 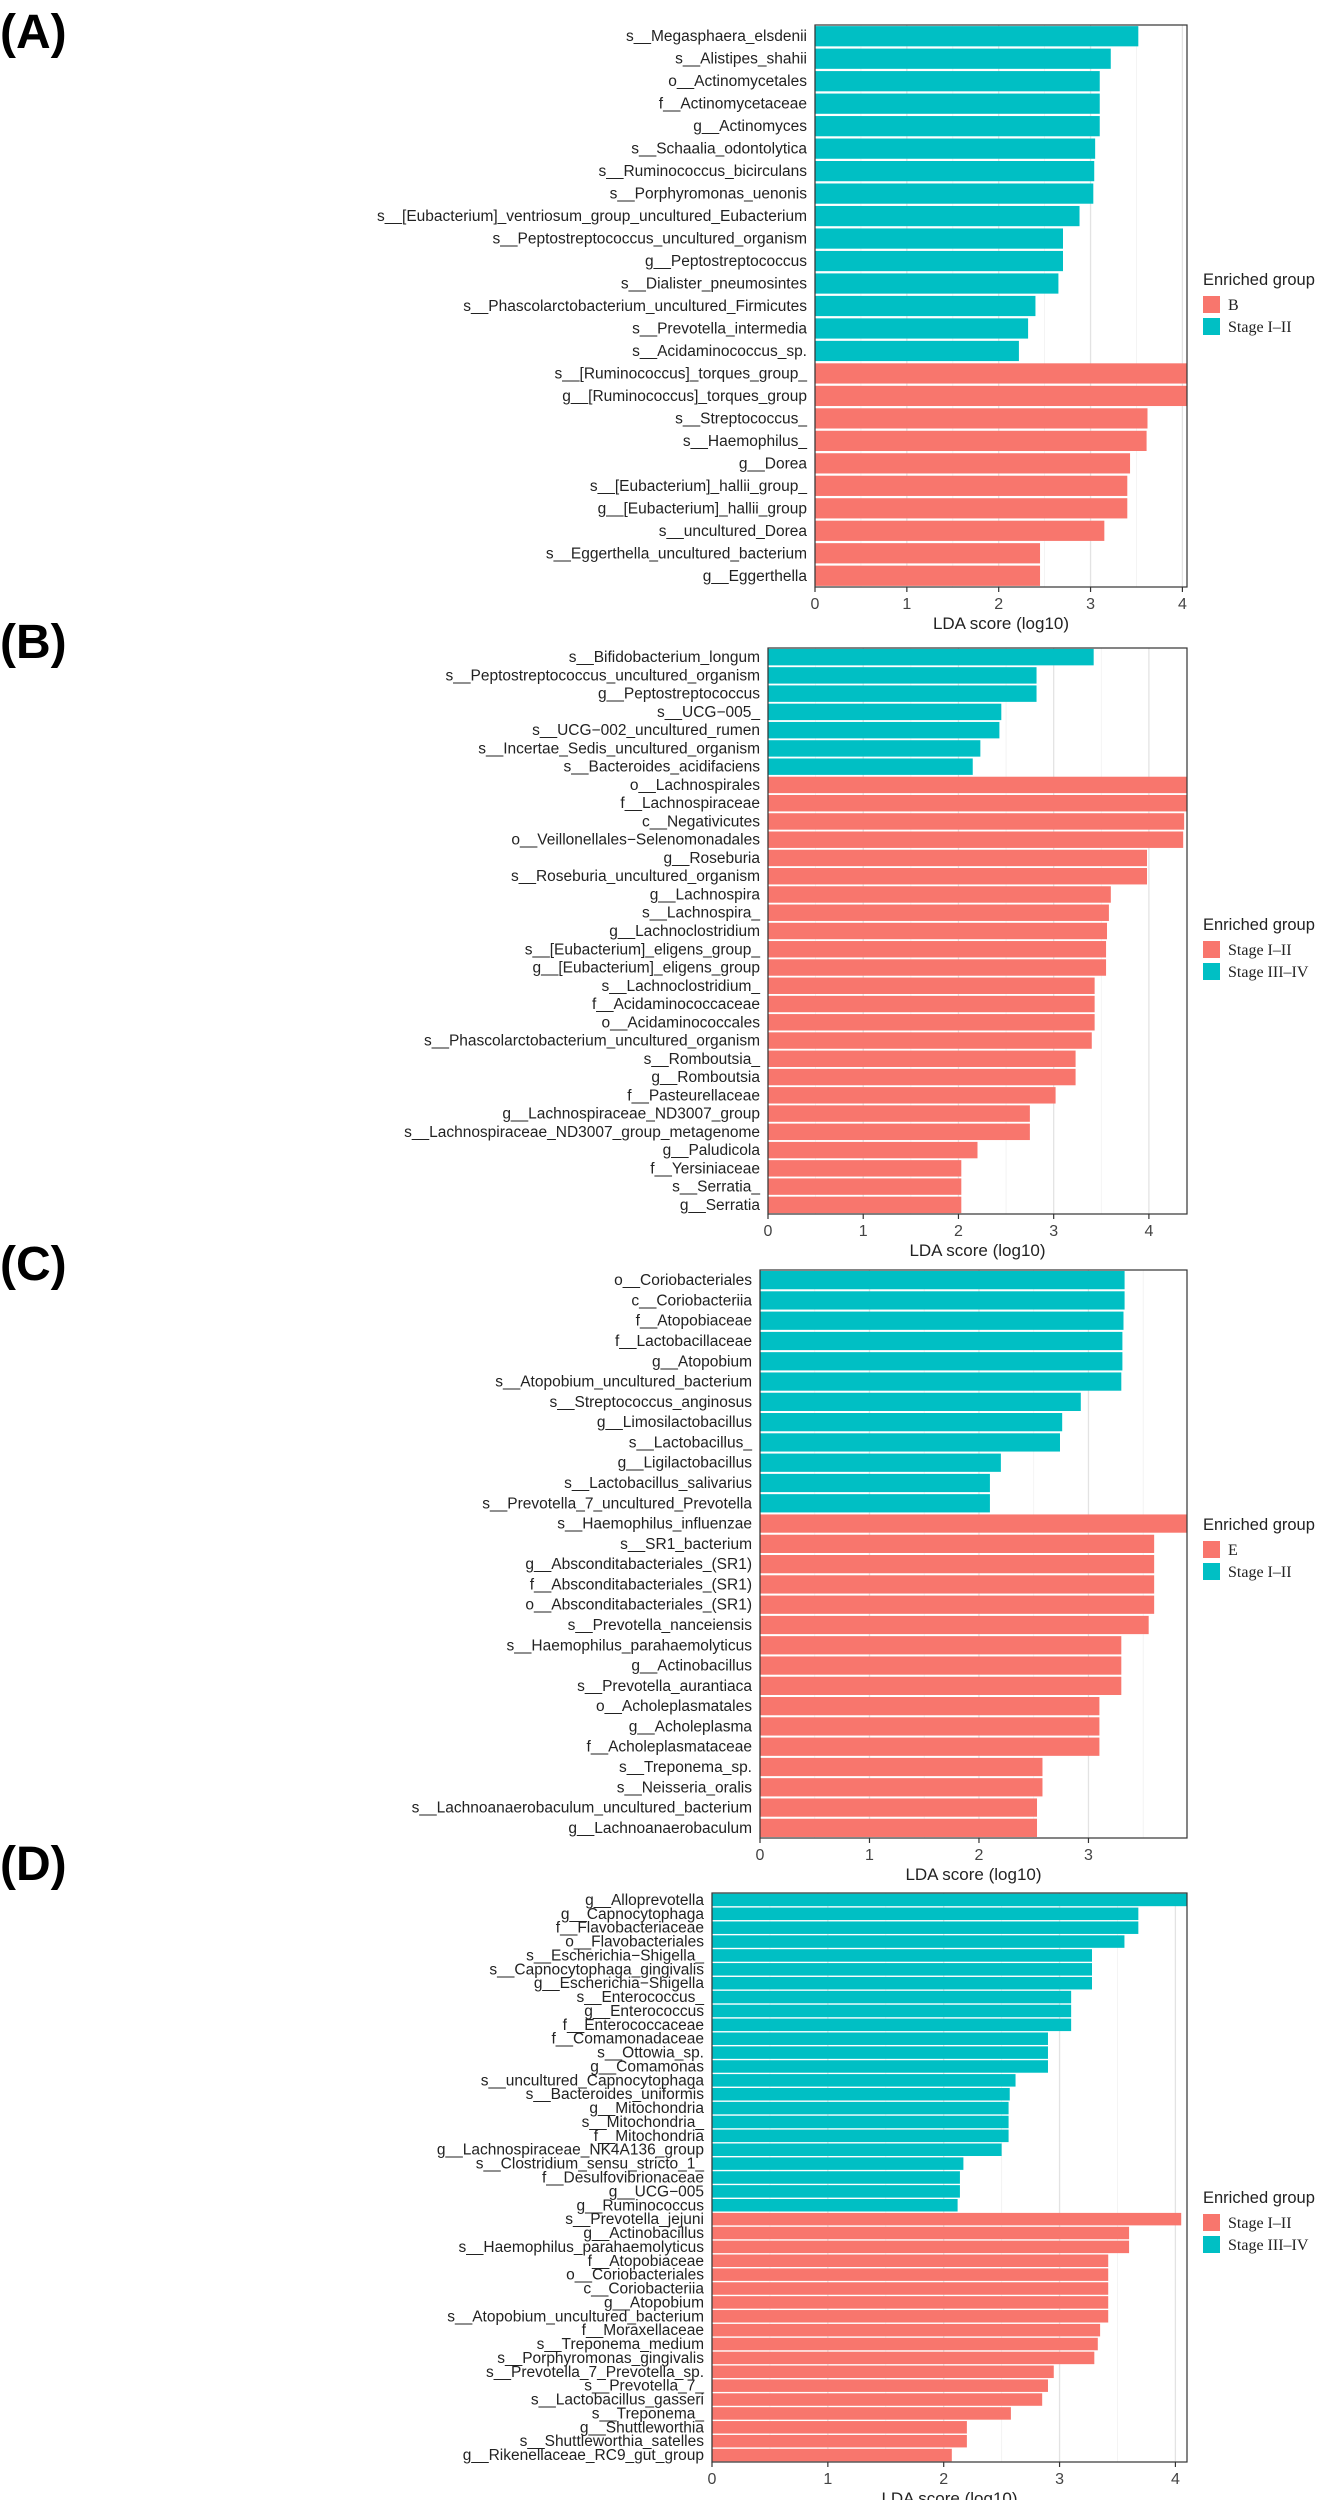 I want to click on bar-label: g__Ruminococcus, so click(x=640, y=2205).